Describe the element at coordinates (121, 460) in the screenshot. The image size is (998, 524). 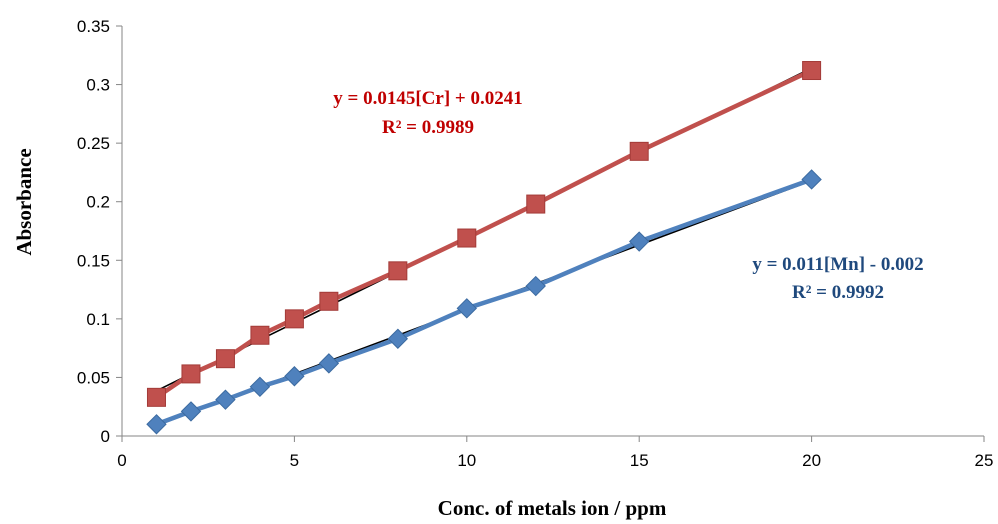
I see `x-tick-label: 0` at that location.